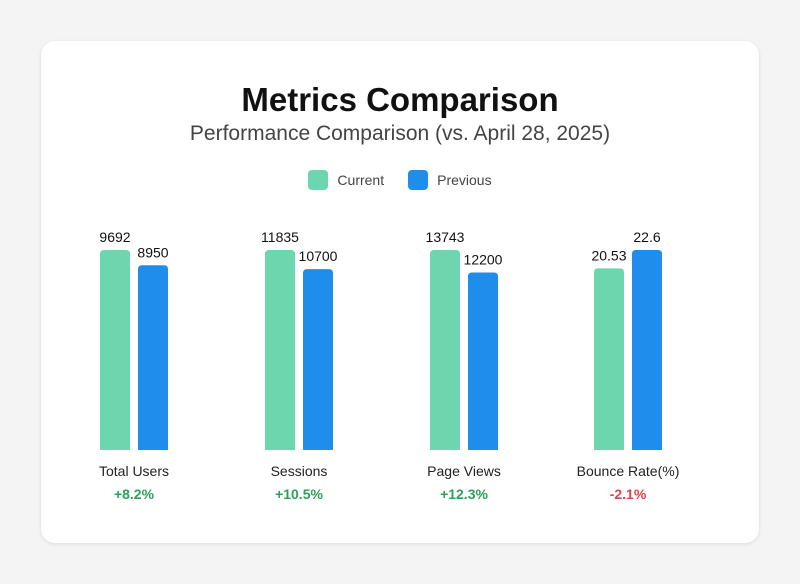 The image size is (800, 584). Describe the element at coordinates (628, 471) in the screenshot. I see `category-label-4: Bounce Rate(%)` at that location.